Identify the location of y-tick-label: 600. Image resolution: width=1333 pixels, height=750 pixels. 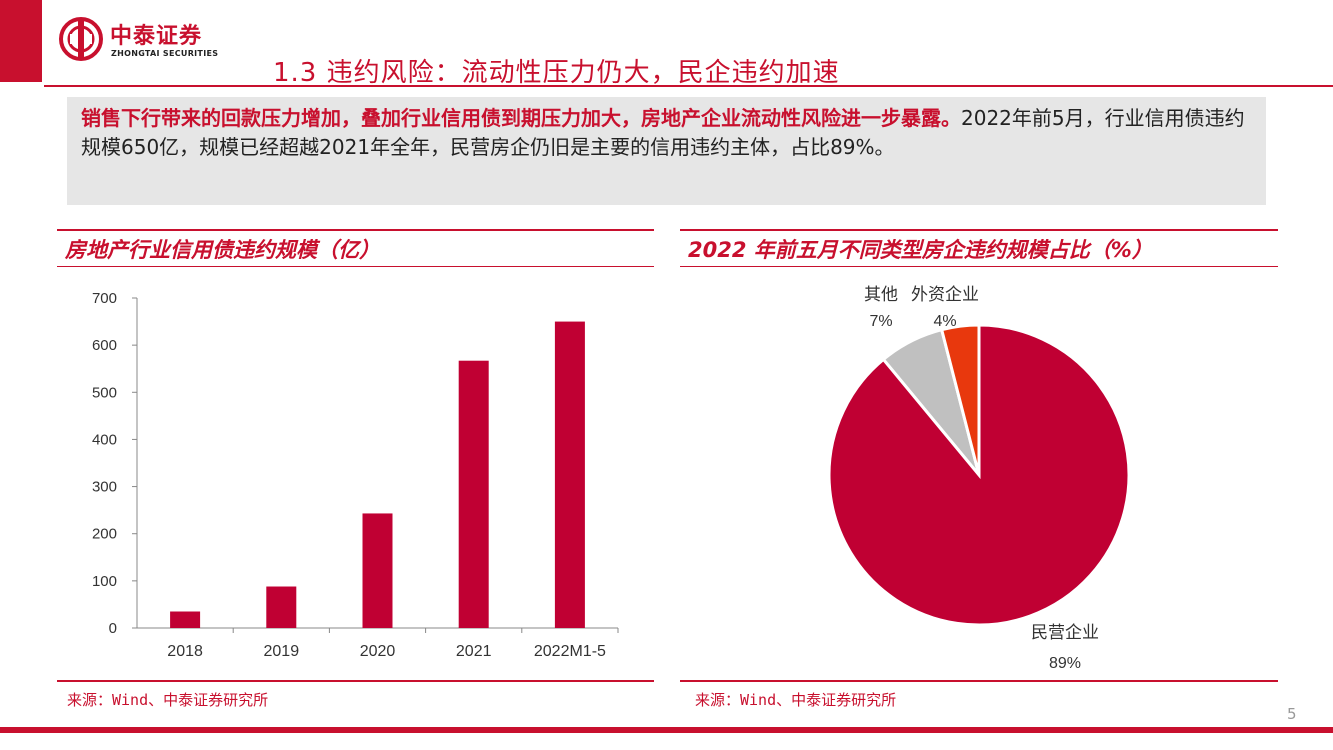
(104, 345).